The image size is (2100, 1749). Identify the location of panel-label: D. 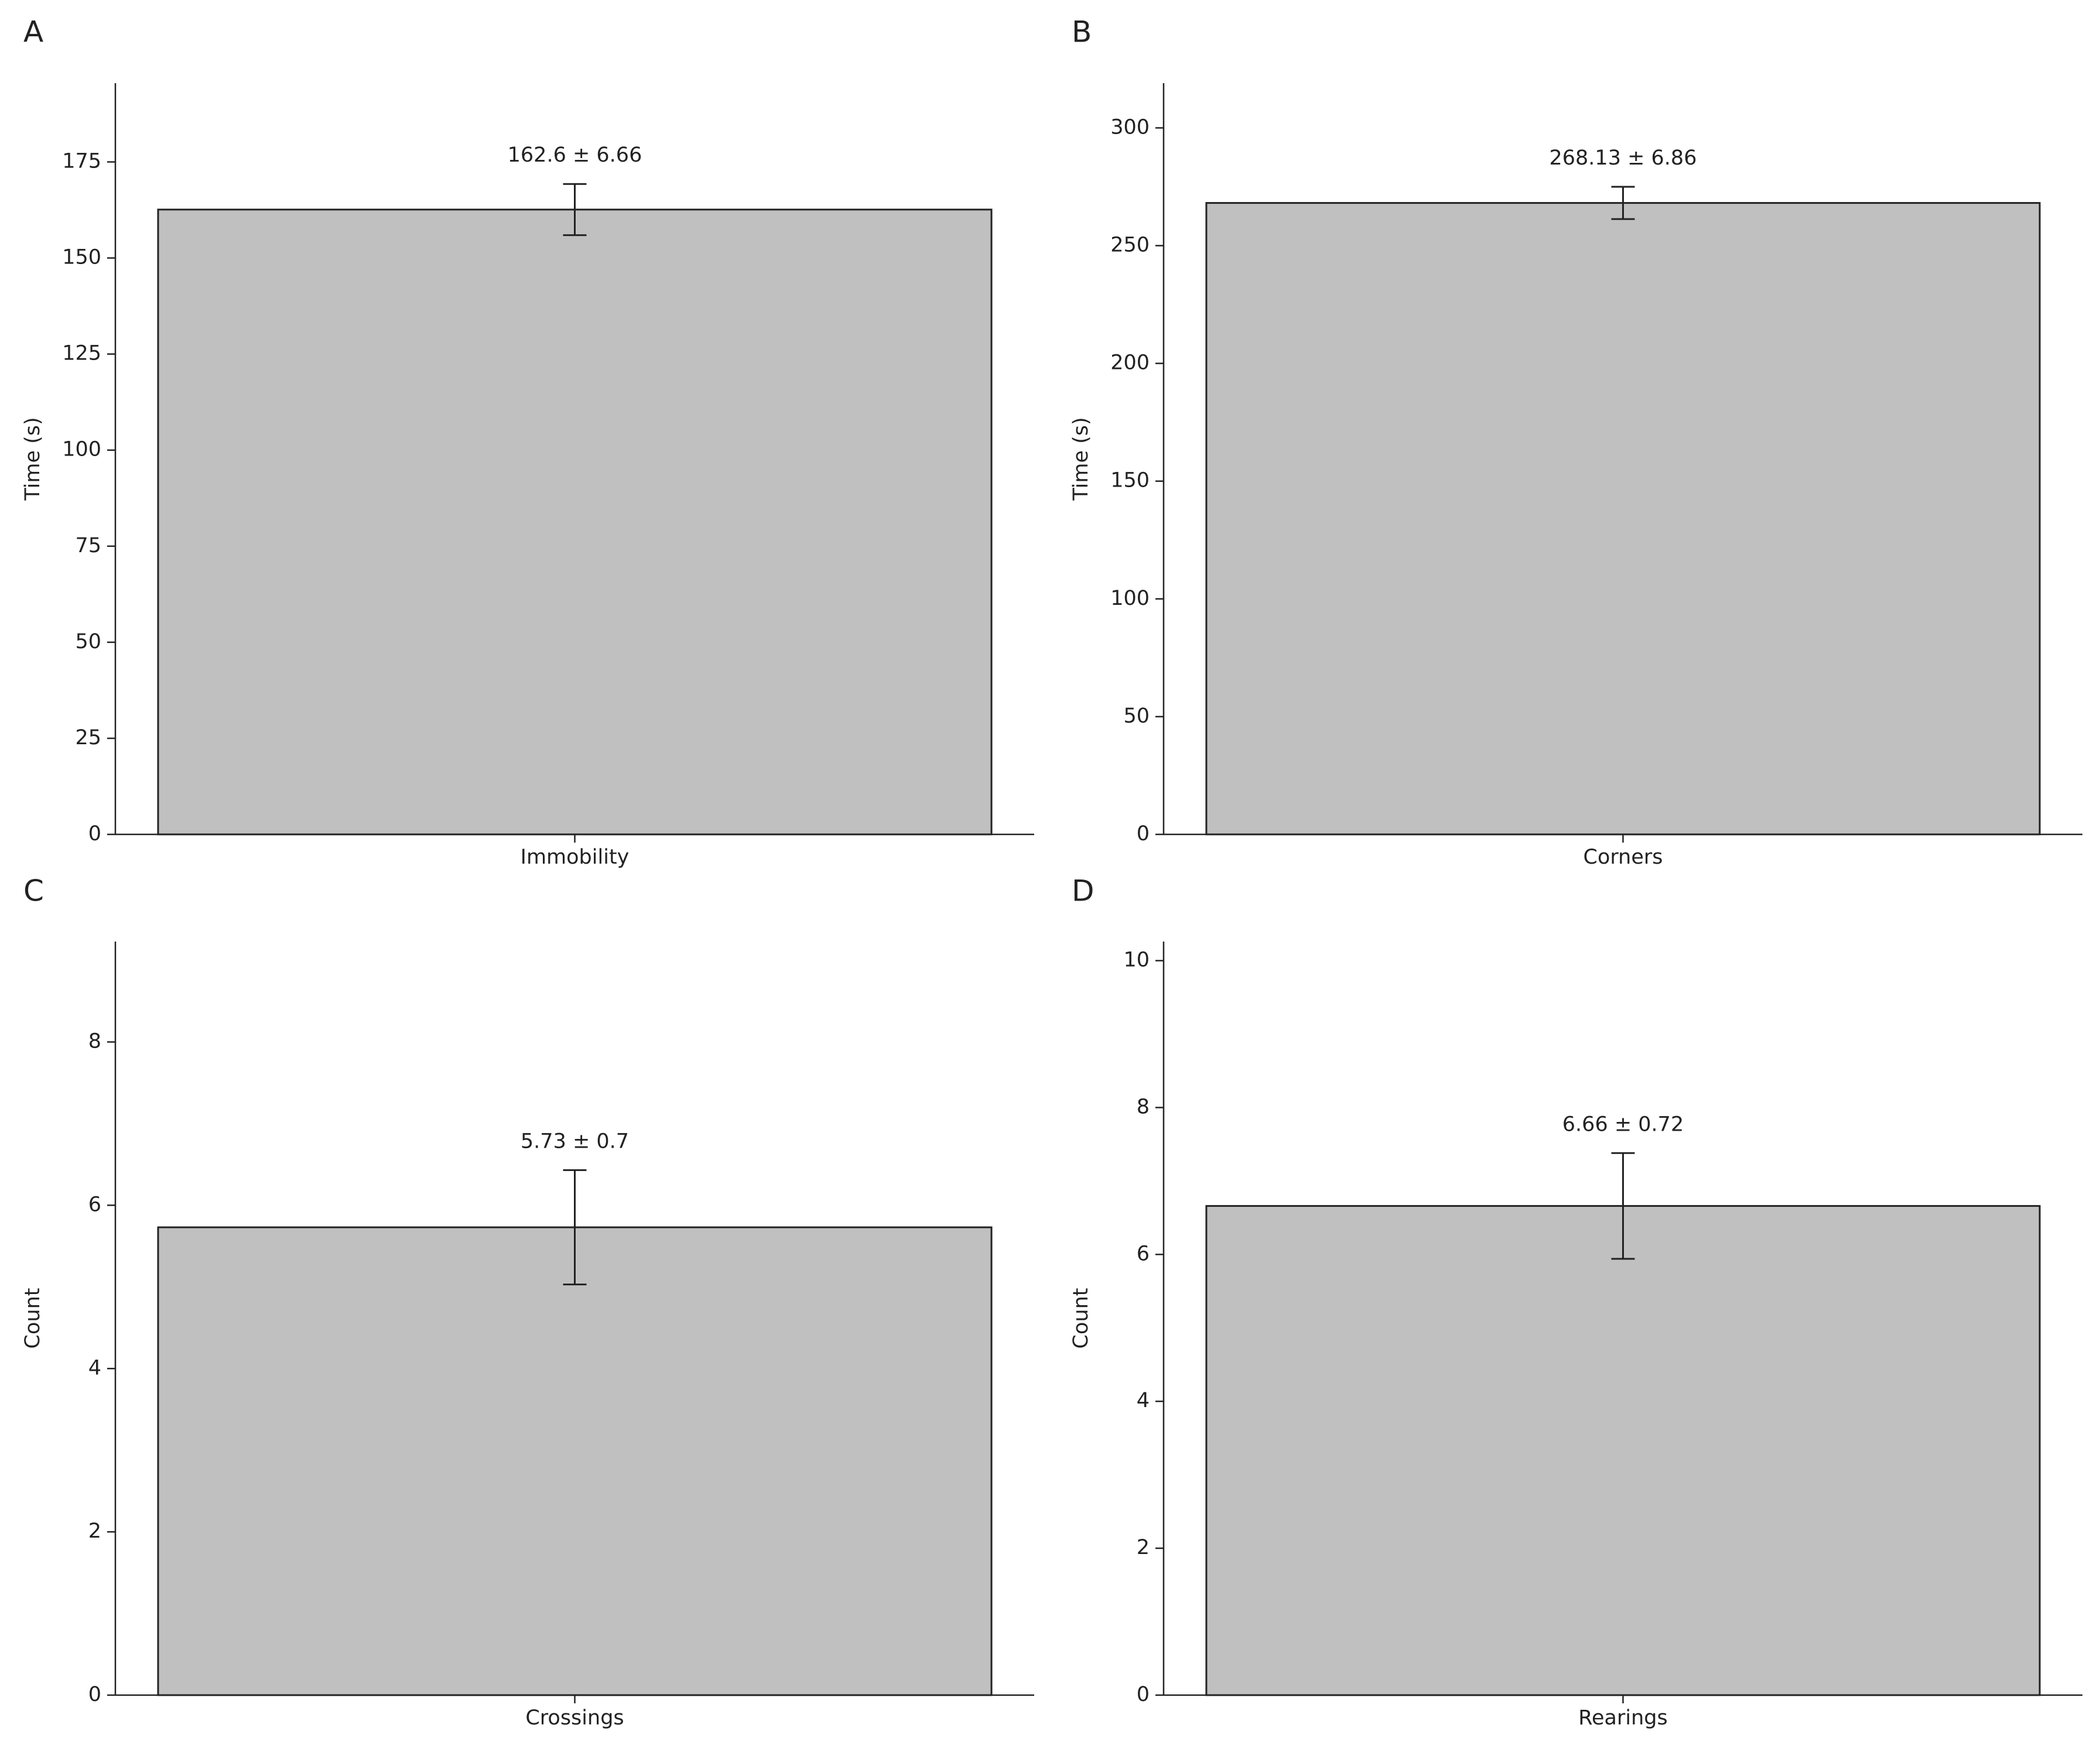
(1083, 891).